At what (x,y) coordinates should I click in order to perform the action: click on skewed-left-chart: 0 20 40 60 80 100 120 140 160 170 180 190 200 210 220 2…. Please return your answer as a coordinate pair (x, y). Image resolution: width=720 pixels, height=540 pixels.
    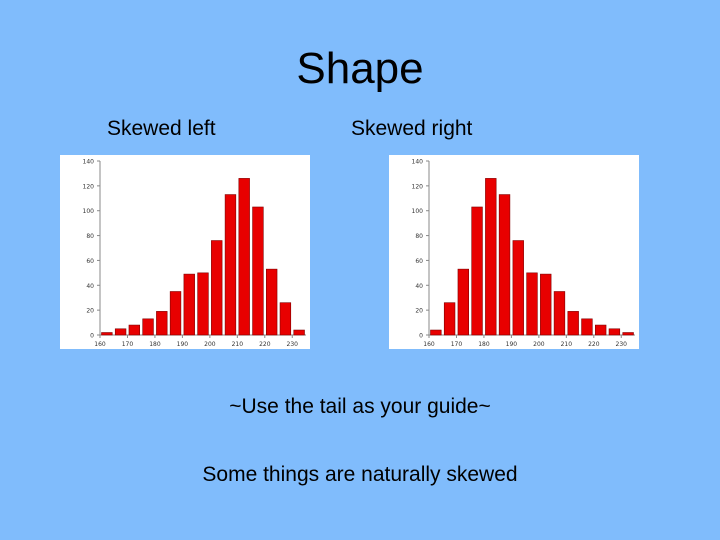
    Looking at the image, I should click on (185, 252).